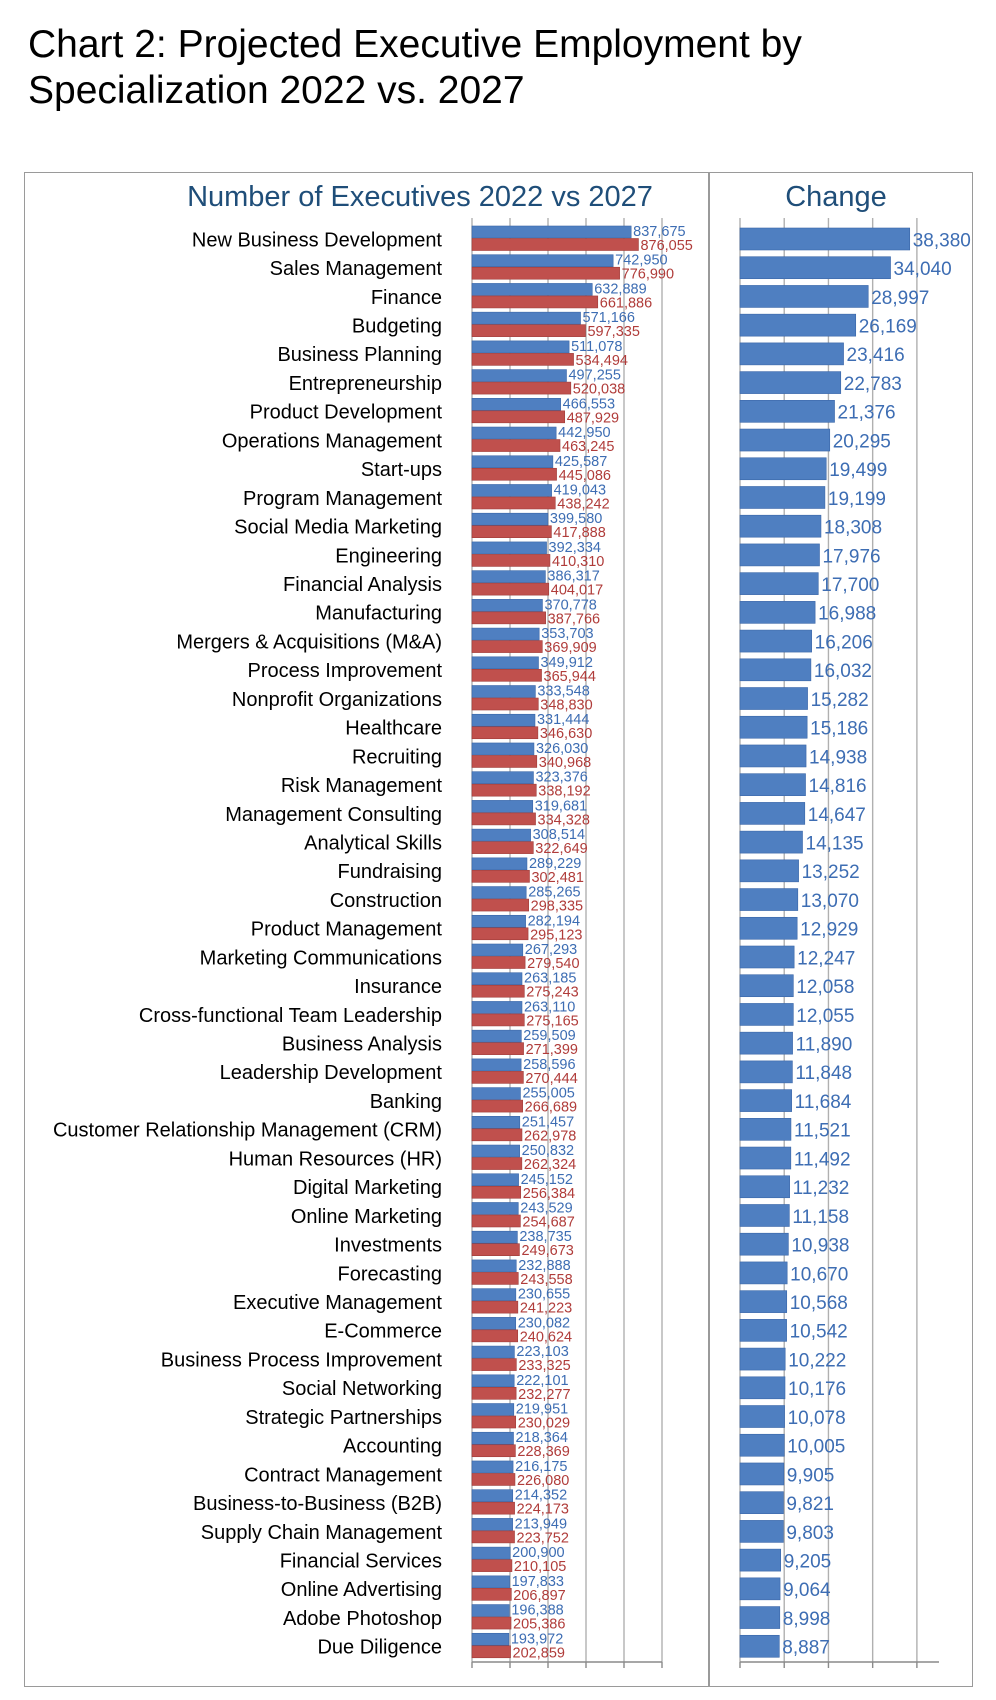 The image size is (996, 1700). Describe the element at coordinates (538, 1582) in the screenshot. I see `data-label-2022: 197,833` at that location.